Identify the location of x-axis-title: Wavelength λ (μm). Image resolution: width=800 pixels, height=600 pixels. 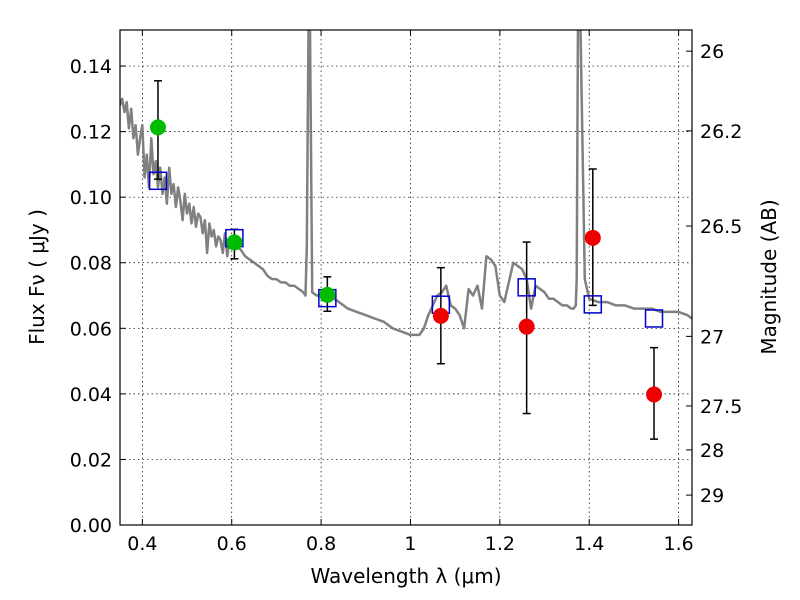
(405, 576).